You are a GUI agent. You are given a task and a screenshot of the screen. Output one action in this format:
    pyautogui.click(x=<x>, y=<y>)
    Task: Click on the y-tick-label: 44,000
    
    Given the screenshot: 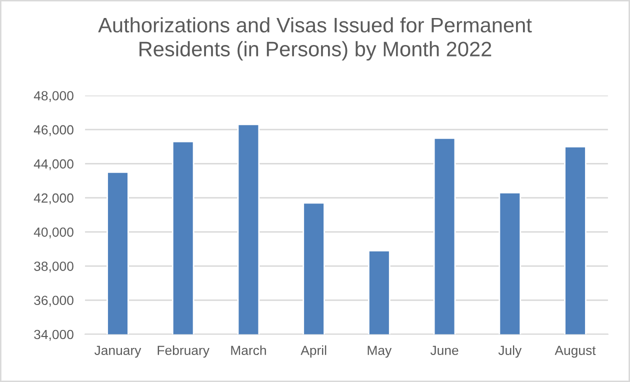 What is the action you would take?
    pyautogui.click(x=54, y=164)
    